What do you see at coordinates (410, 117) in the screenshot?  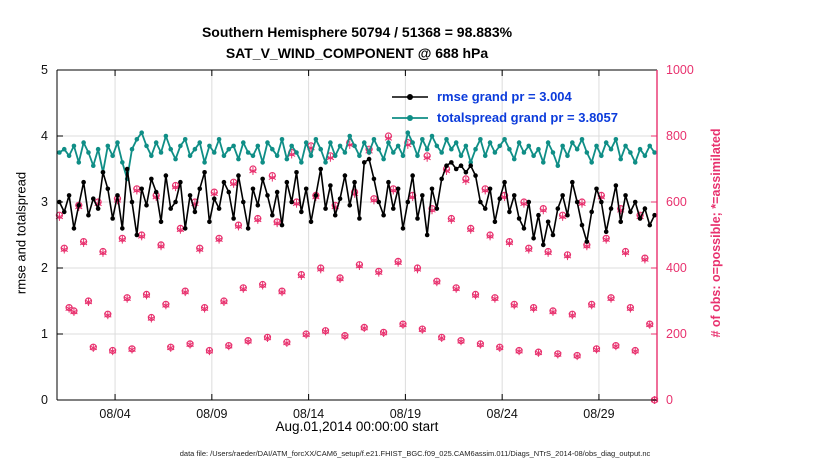 I see `totalspread-legend-marker-icon` at bounding box center [410, 117].